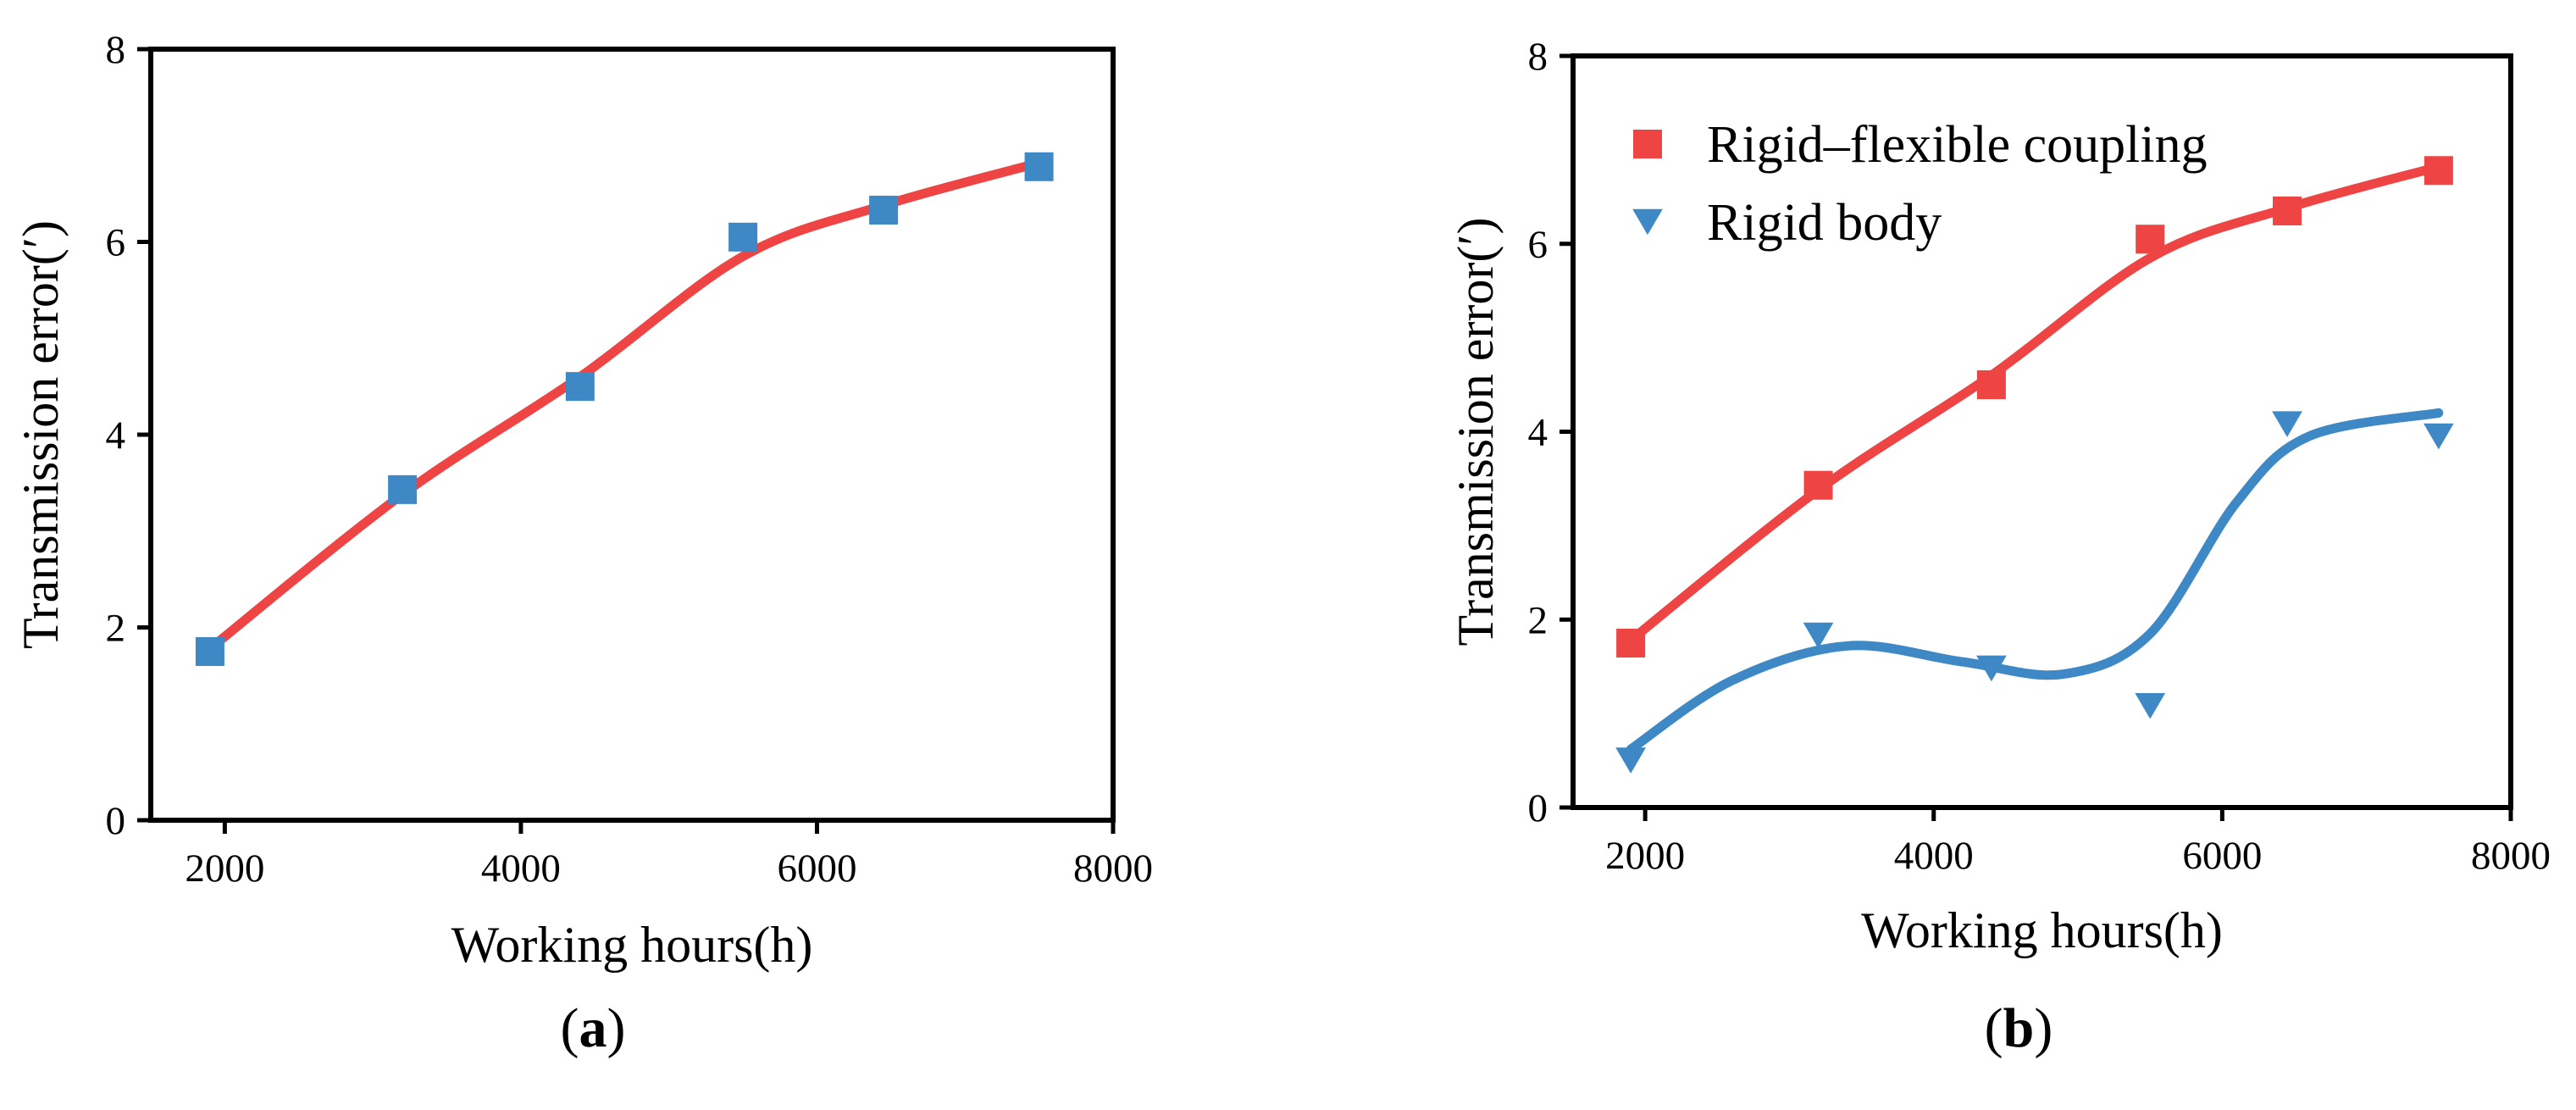 This screenshot has width=2576, height=1110. I want to click on panel-caption: (a), so click(593, 1028).